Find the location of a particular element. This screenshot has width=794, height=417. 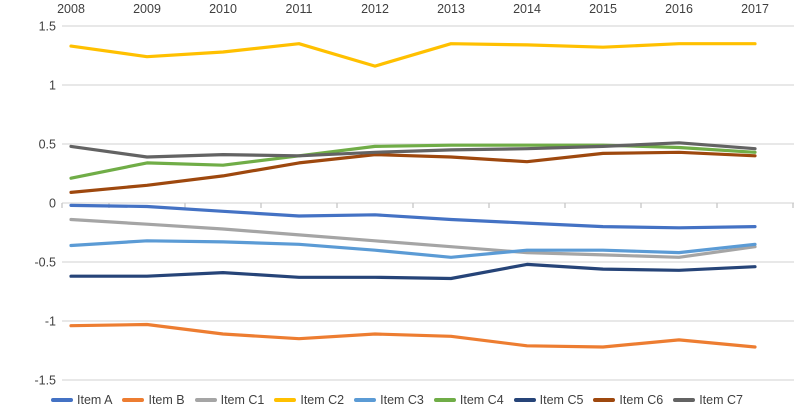

legend-label-item-c7: Item C7 is located at coordinates (721, 400).